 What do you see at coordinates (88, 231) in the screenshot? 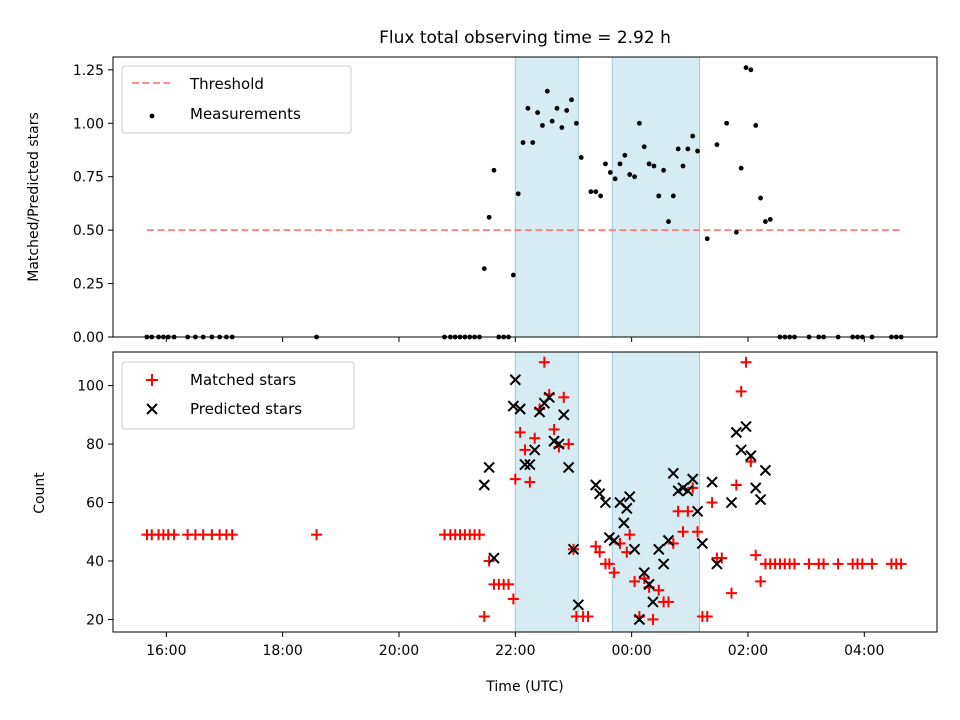
I see `y-tick-label: 0.50` at bounding box center [88, 231].